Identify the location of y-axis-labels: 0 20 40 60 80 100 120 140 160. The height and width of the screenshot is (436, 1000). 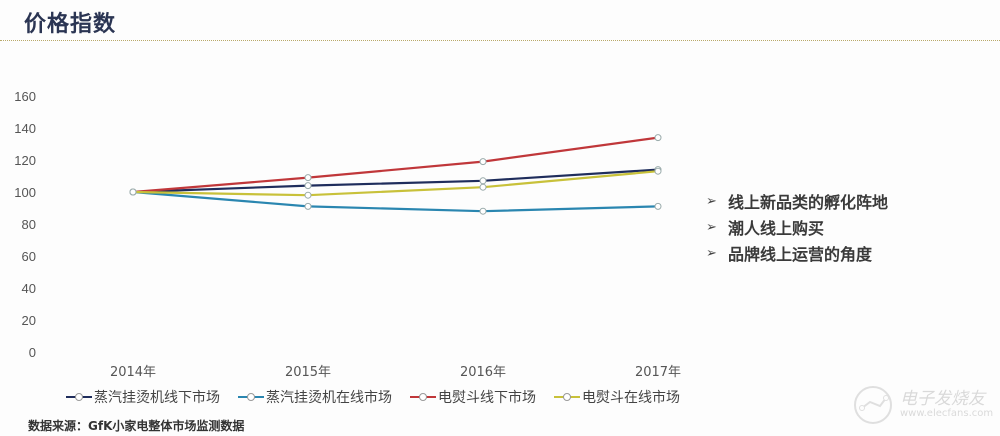
(25, 224).